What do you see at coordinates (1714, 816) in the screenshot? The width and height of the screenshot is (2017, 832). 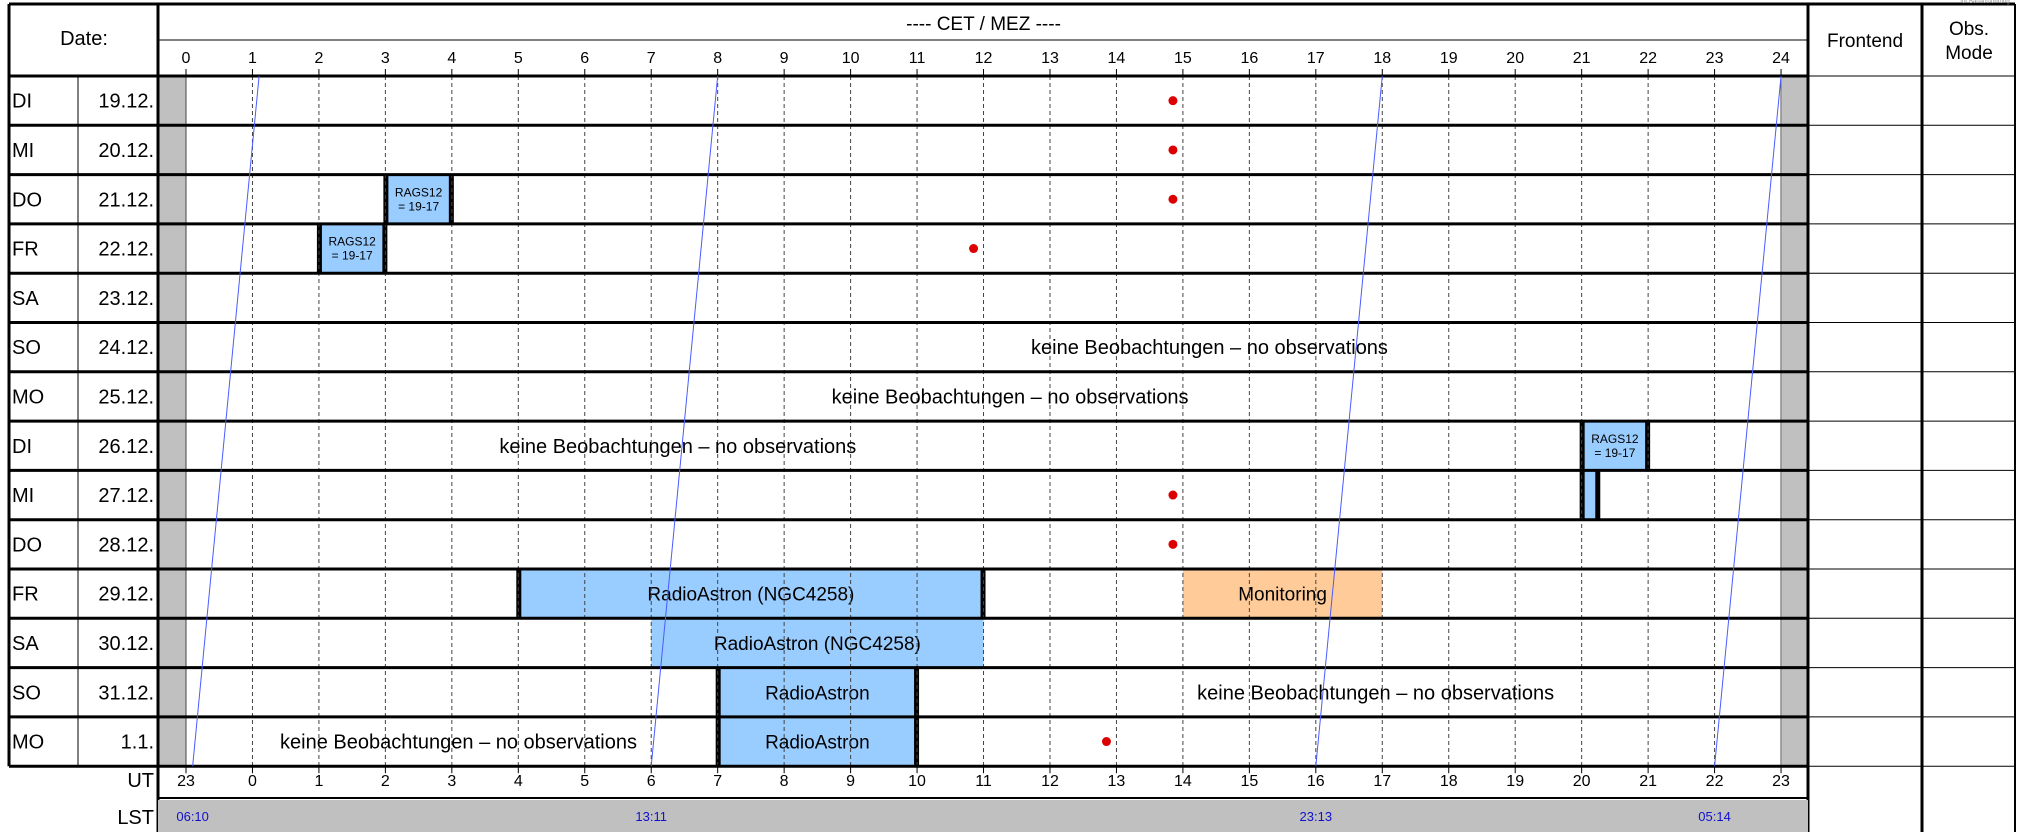 I see `lst-value: 05:14` at bounding box center [1714, 816].